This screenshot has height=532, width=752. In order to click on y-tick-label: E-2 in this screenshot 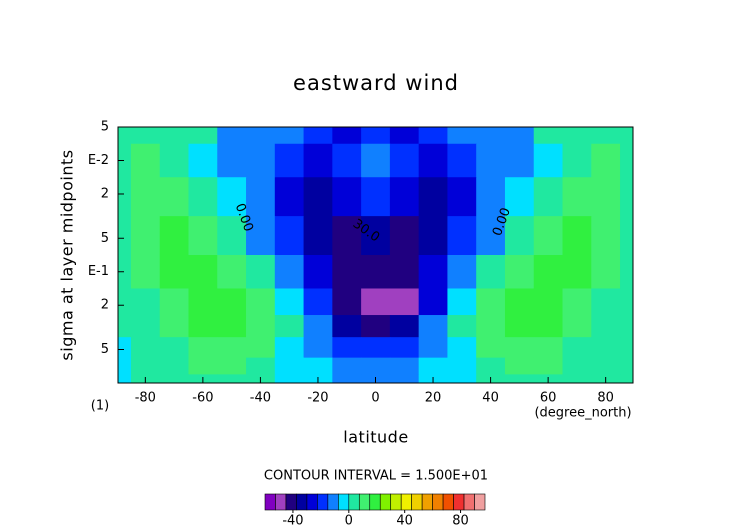, I will do `click(98, 160)`.